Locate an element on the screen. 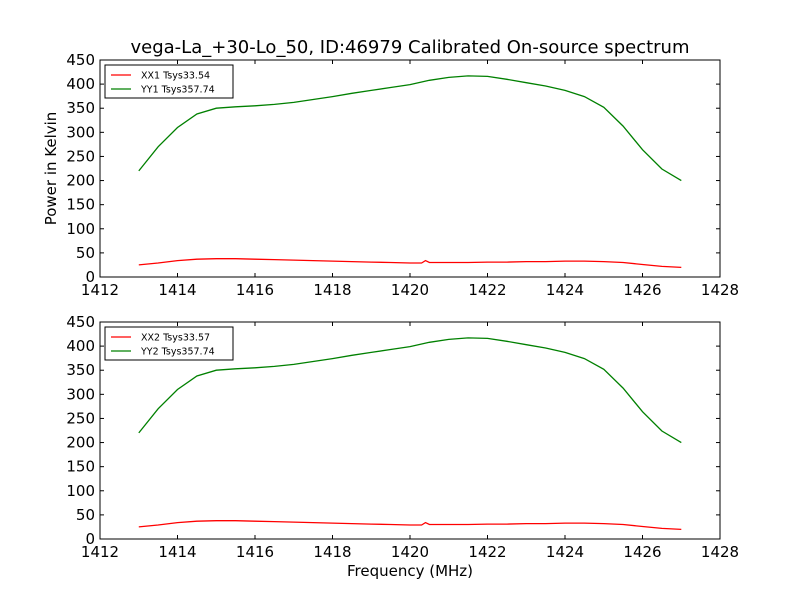  legend: XX1 Tsys33.54 YY1 Tsys357.74 is located at coordinates (169, 81).